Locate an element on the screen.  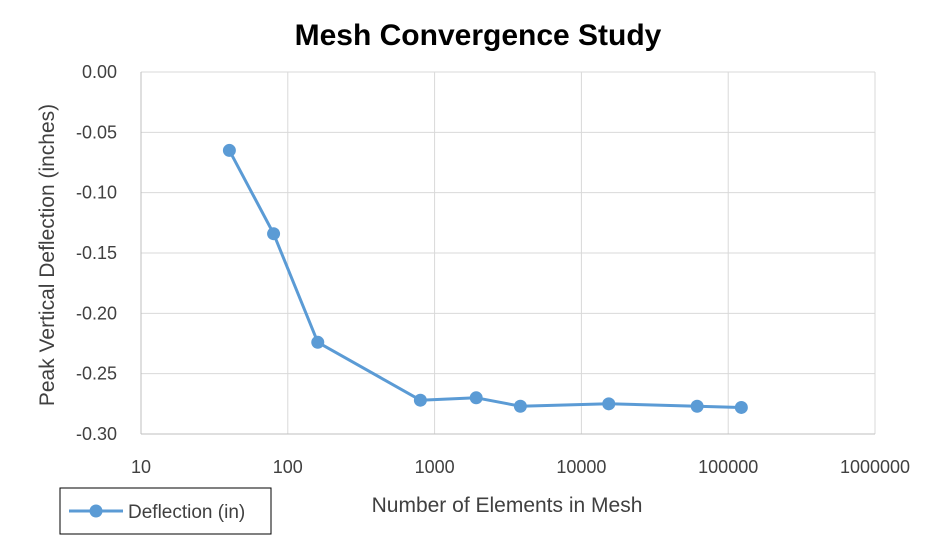
legend: Deflection (in) is located at coordinates (165, 511).